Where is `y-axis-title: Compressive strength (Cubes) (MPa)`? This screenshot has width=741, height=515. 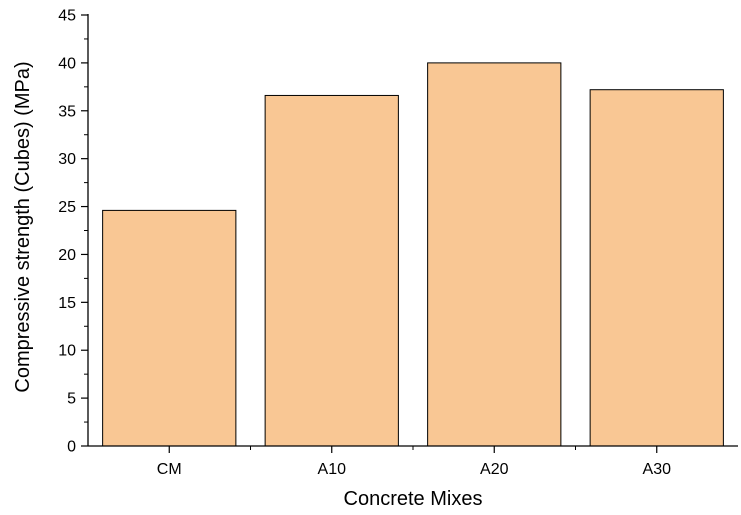
y-axis-title: Compressive strength (Cubes) (MPa) is located at coordinates (23, 226).